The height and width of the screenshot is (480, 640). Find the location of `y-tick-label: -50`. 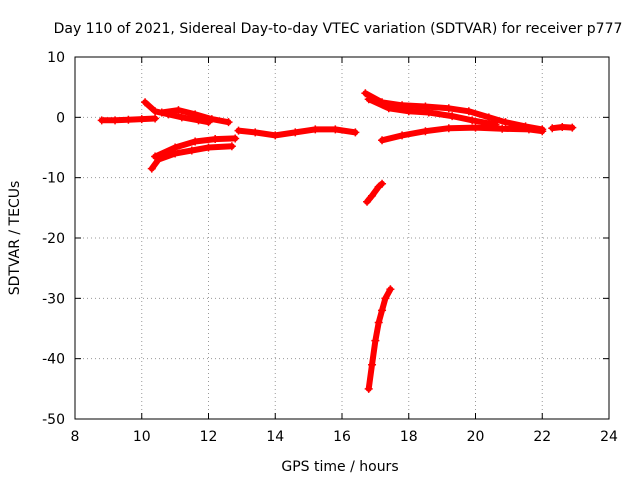

y-tick-label: -50 is located at coordinates (53, 420).